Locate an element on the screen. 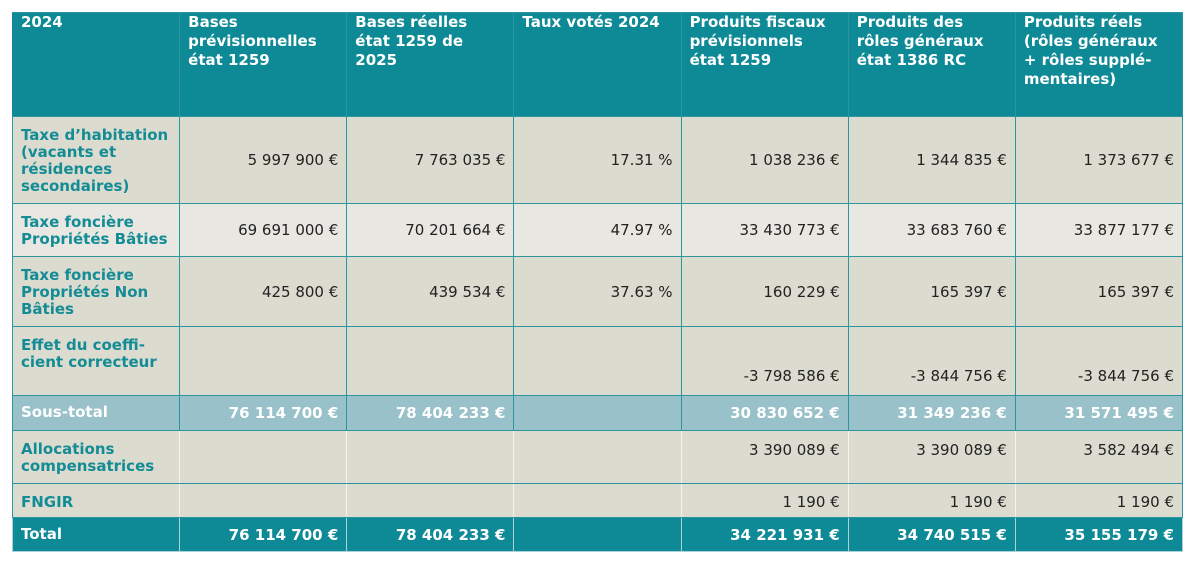 Image resolution: width=1196 pixels, height=563 pixels. cell-bases-reelles: 70 201 664 € is located at coordinates (430, 230).